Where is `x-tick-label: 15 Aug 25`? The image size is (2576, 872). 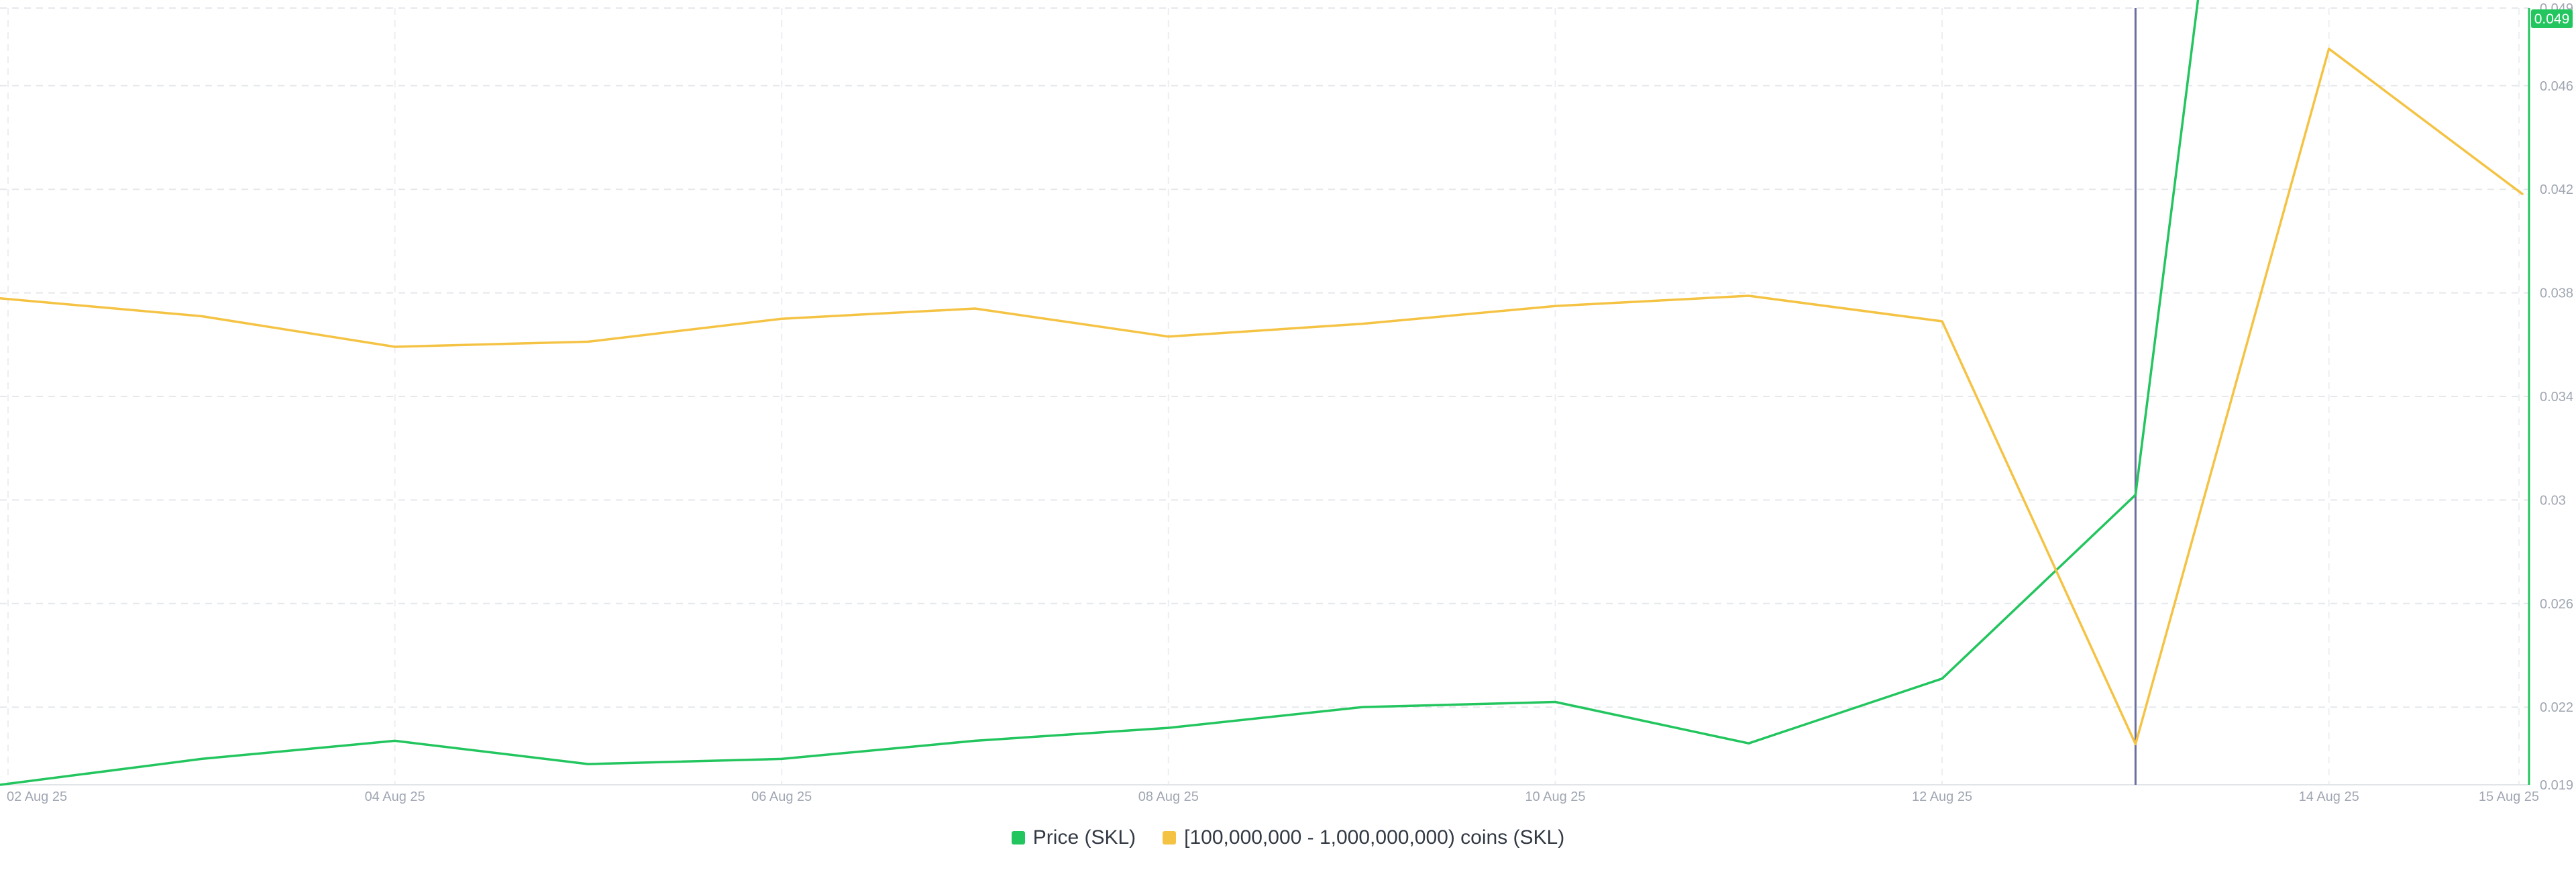
x-tick-label: 15 Aug 25 is located at coordinates (2509, 797).